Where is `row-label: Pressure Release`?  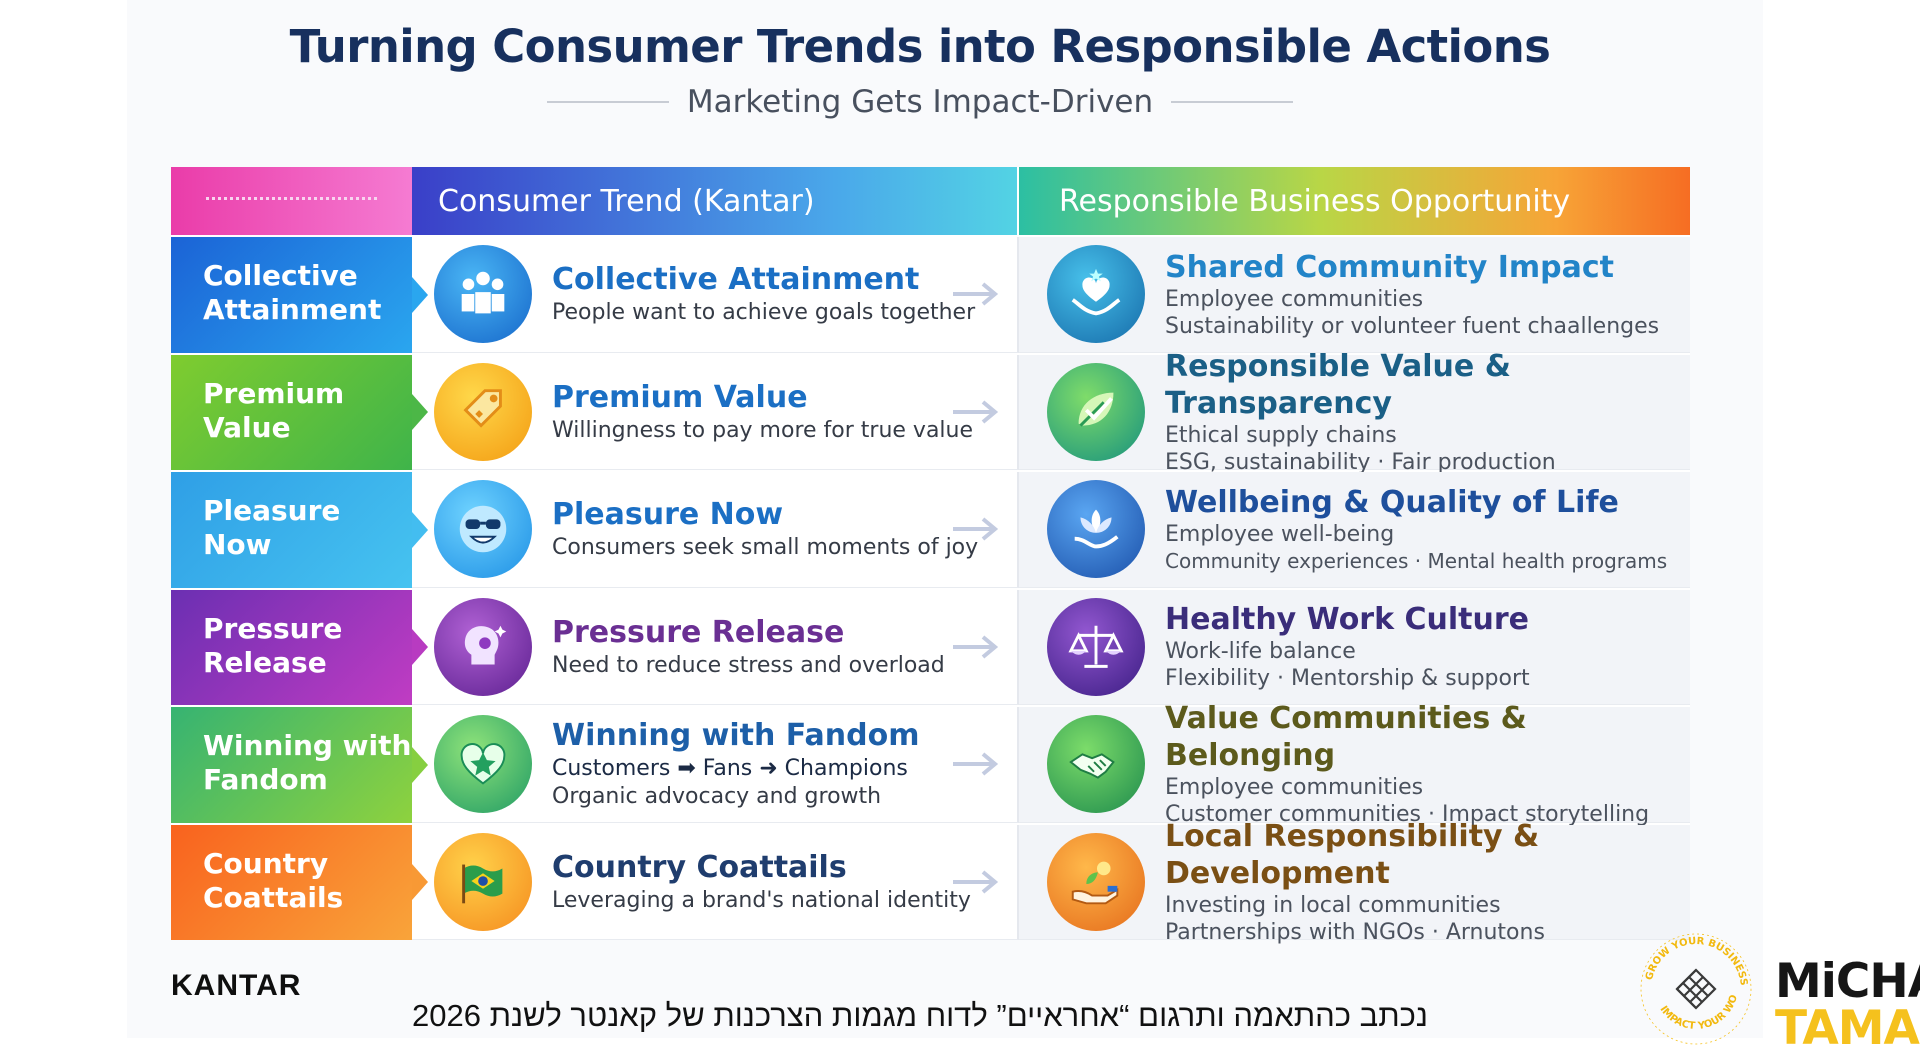 row-label: Pressure Release is located at coordinates (299, 647).